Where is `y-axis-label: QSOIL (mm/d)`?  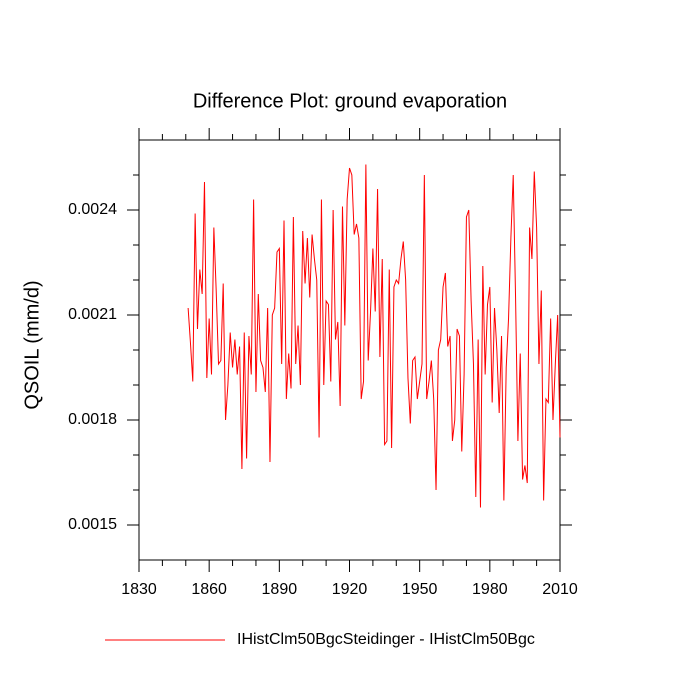
y-axis-label: QSOIL (mm/d) is located at coordinates (32, 344).